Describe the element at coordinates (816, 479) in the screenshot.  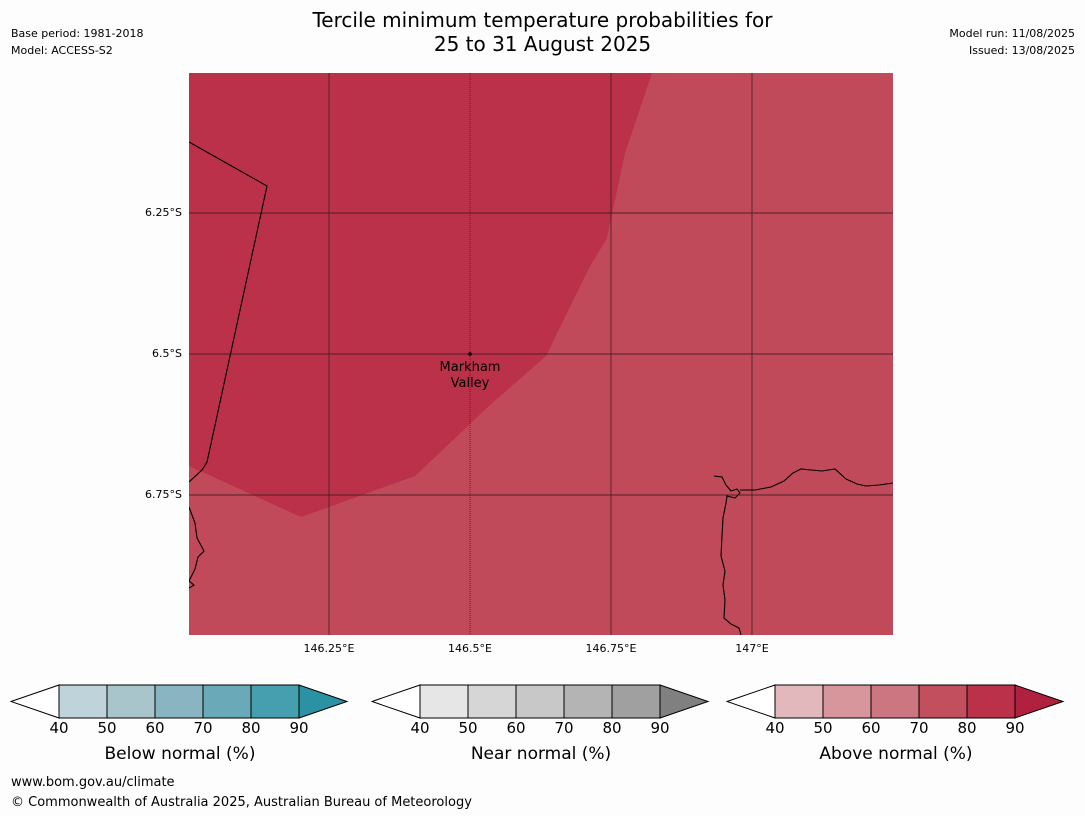
I see `coastline-northeast` at that location.